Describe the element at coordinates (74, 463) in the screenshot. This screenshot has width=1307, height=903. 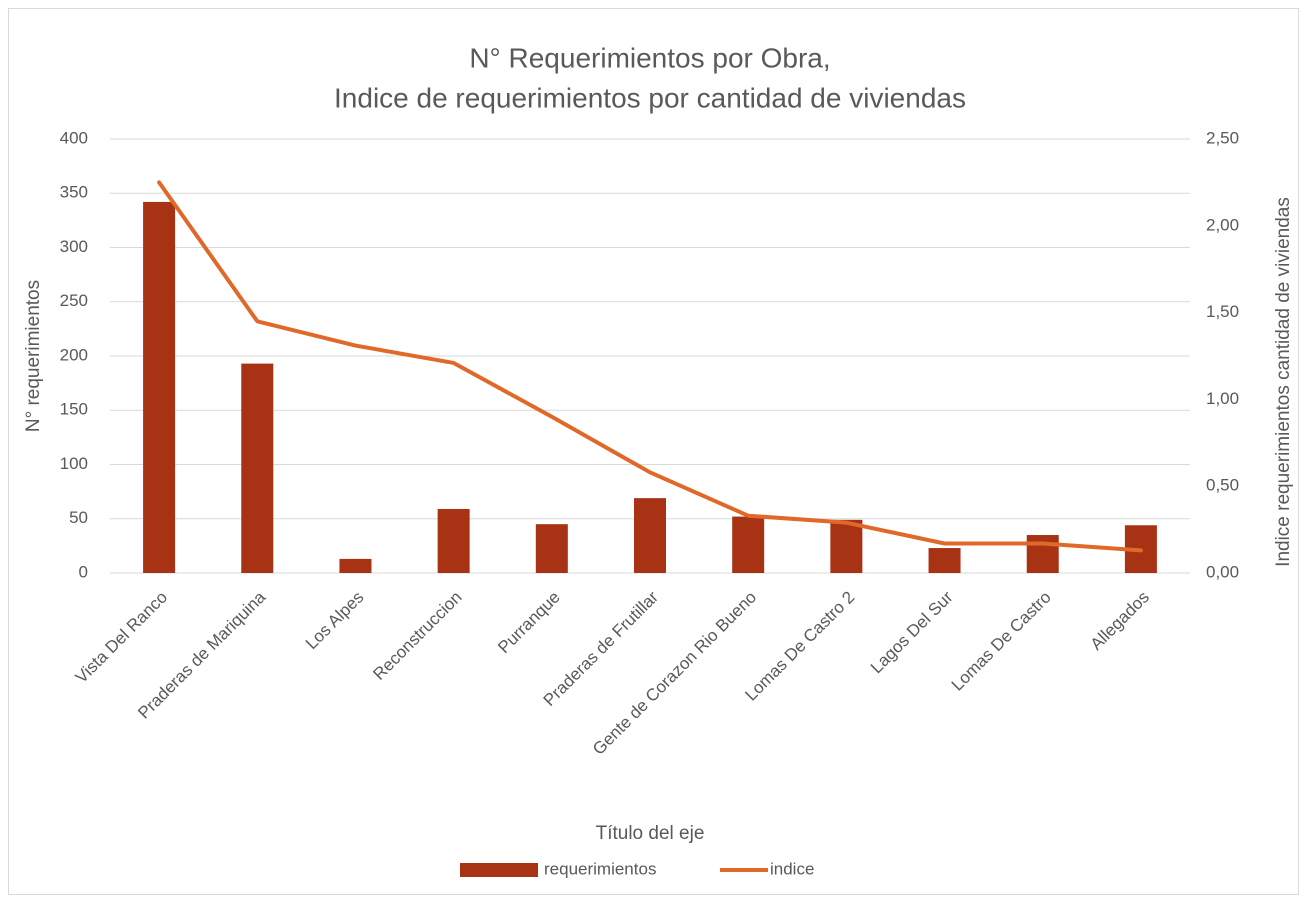
I see `y-tick-label: 100` at that location.